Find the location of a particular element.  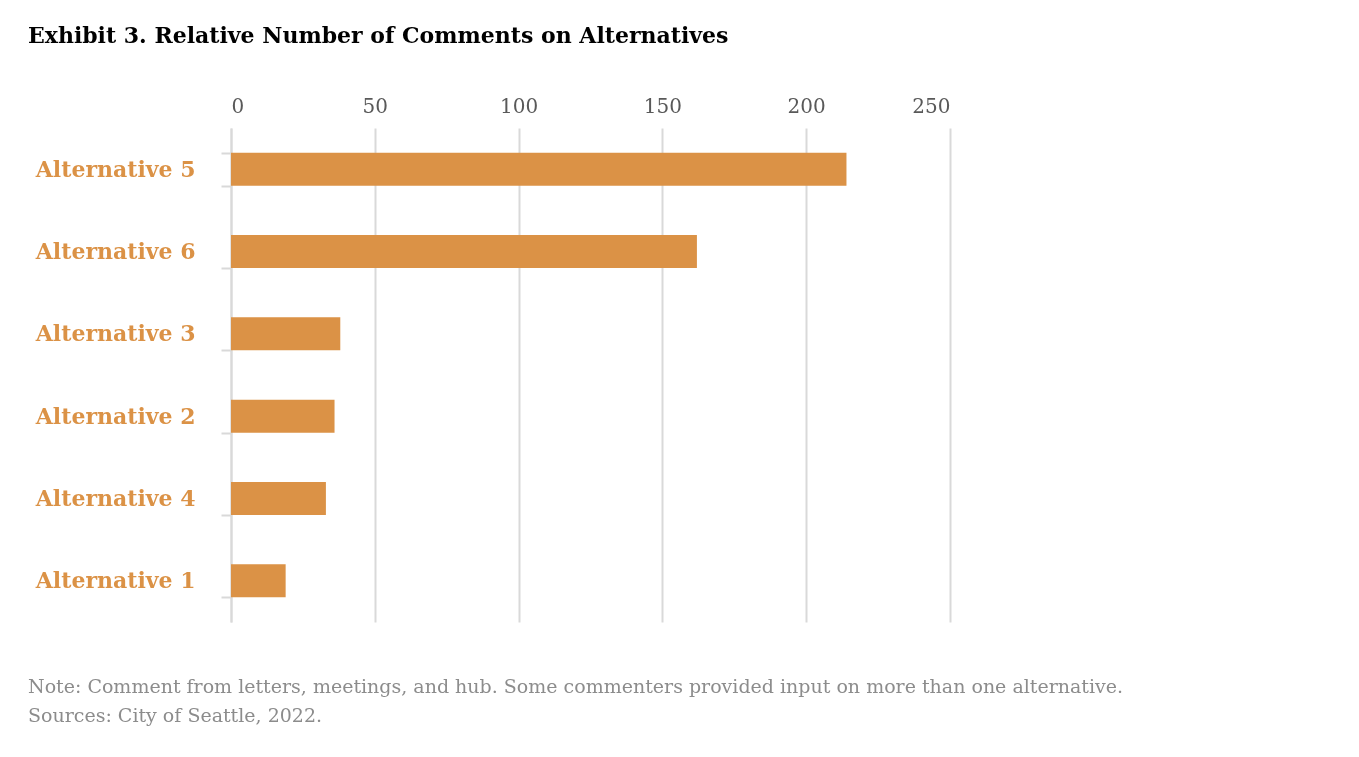

x-tick-label: 100 is located at coordinates (519, 105).